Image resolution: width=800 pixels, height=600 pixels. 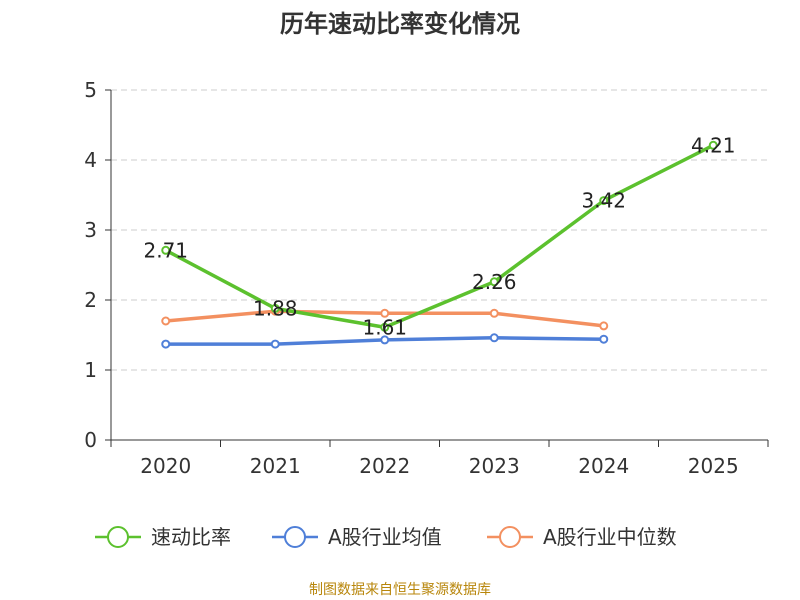 What do you see at coordinates (275, 466) in the screenshot?
I see `x-tick-label: 2021` at bounding box center [275, 466].